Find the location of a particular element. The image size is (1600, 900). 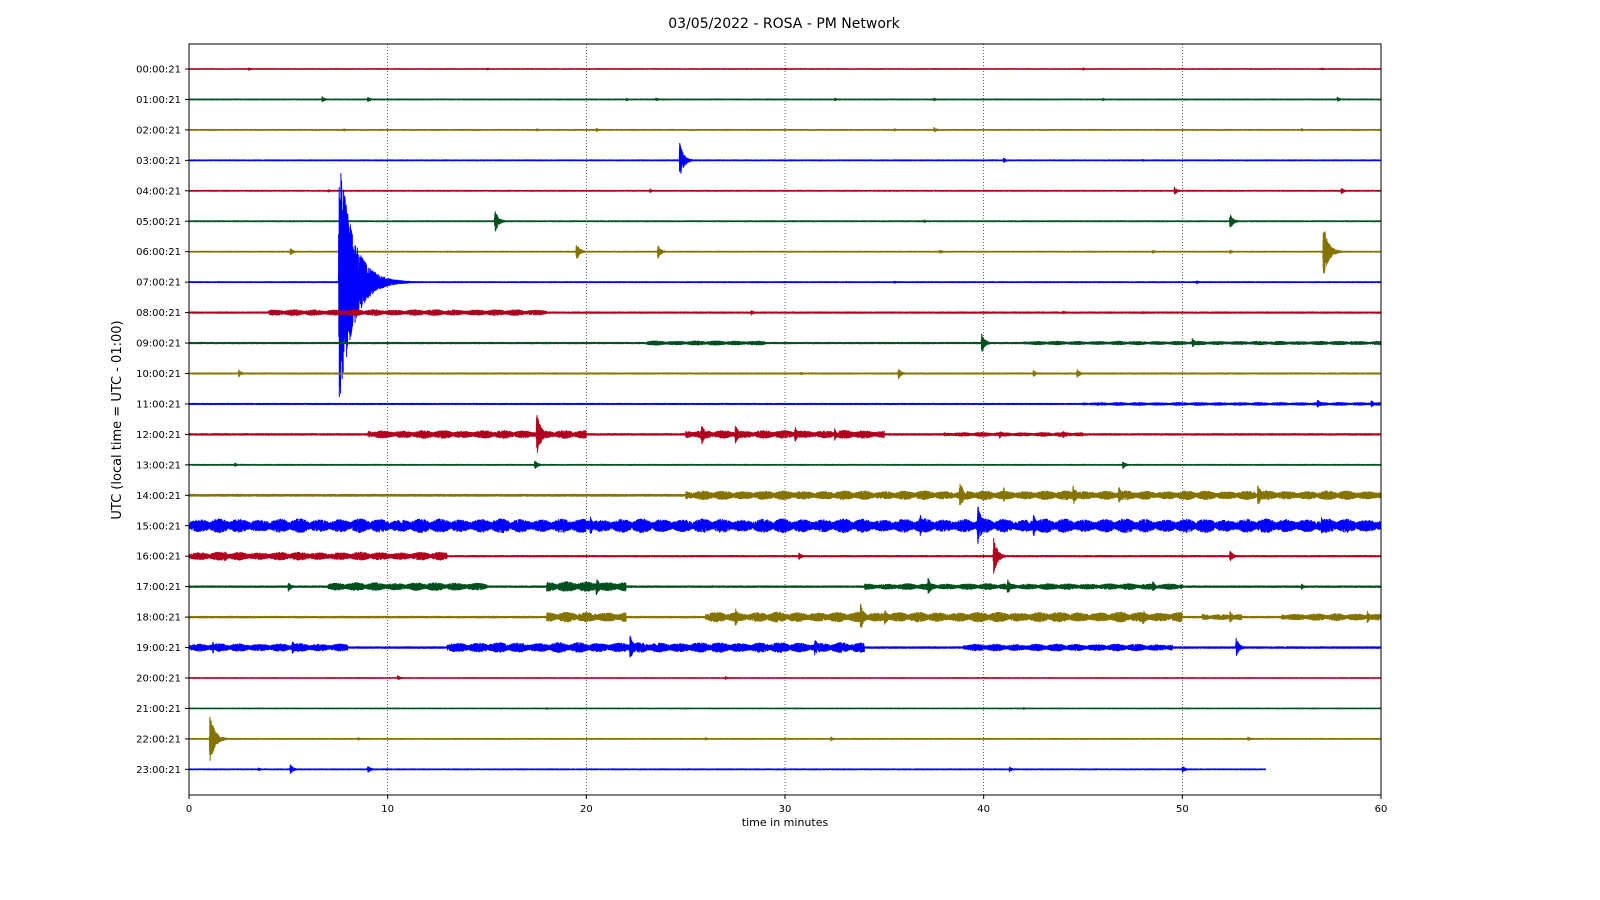

y-tick-label: 16:00:21 is located at coordinates (158, 557).